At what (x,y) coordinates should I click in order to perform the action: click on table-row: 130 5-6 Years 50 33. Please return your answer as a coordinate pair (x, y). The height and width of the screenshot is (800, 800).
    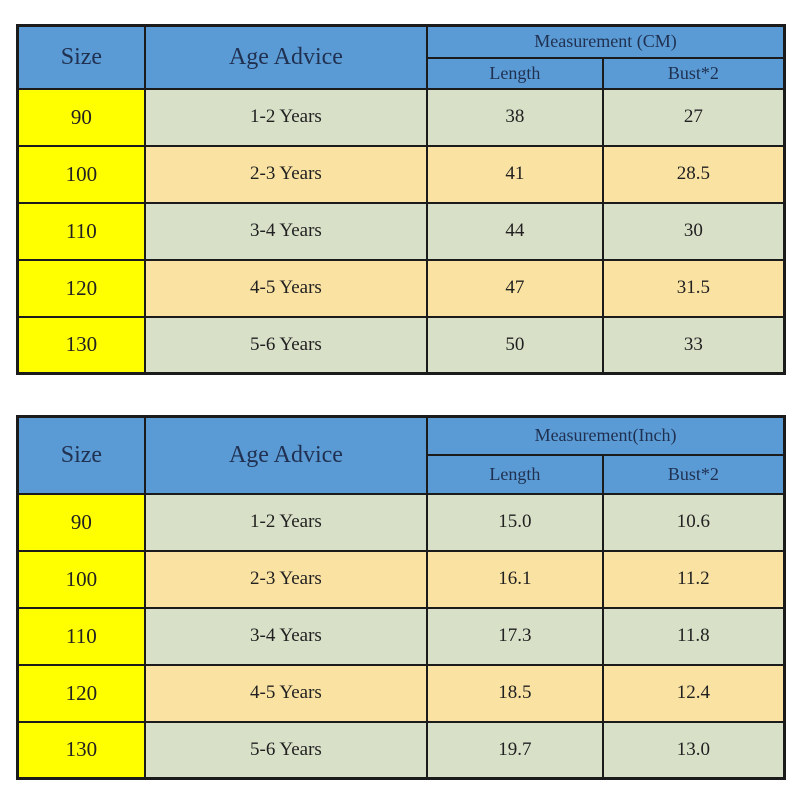
    Looking at the image, I should click on (401, 345).